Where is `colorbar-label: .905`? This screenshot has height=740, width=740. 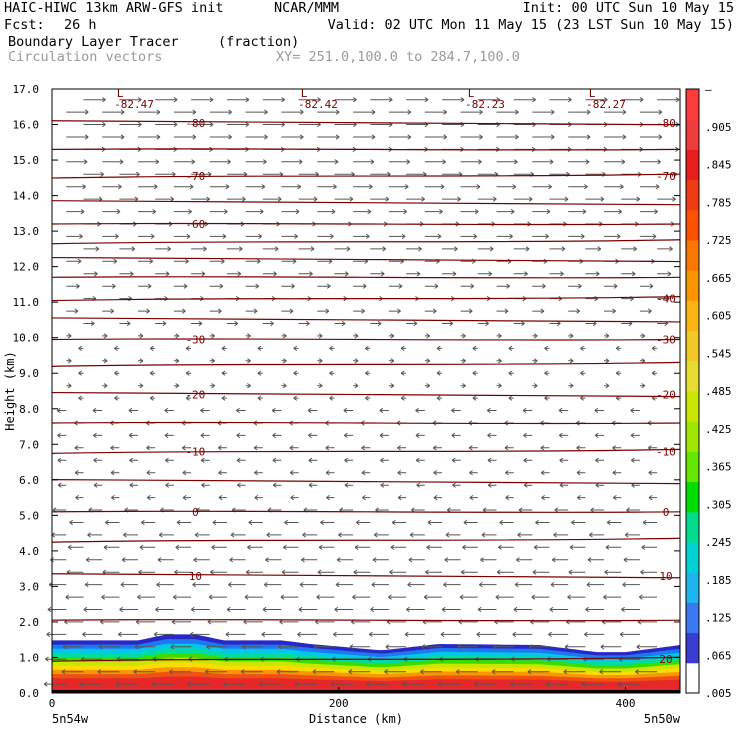
colorbar-label: .905 is located at coordinates (718, 127).